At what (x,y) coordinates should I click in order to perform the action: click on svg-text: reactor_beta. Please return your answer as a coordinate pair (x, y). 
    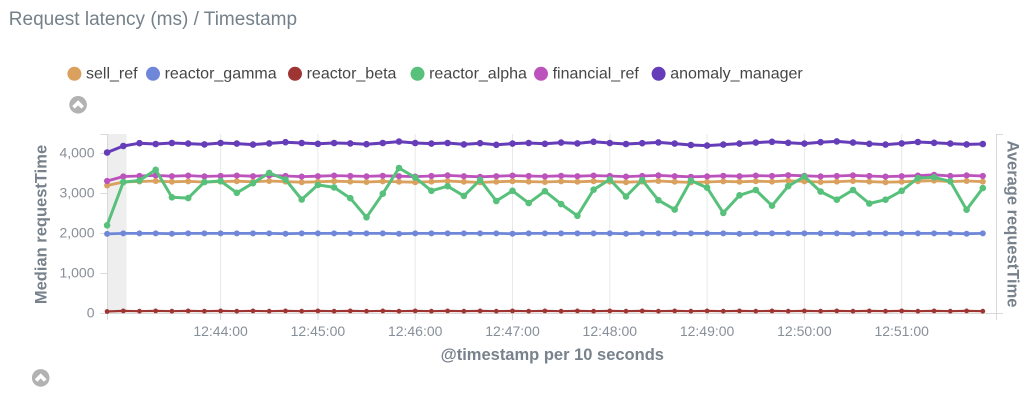
    Looking at the image, I should click on (352, 73).